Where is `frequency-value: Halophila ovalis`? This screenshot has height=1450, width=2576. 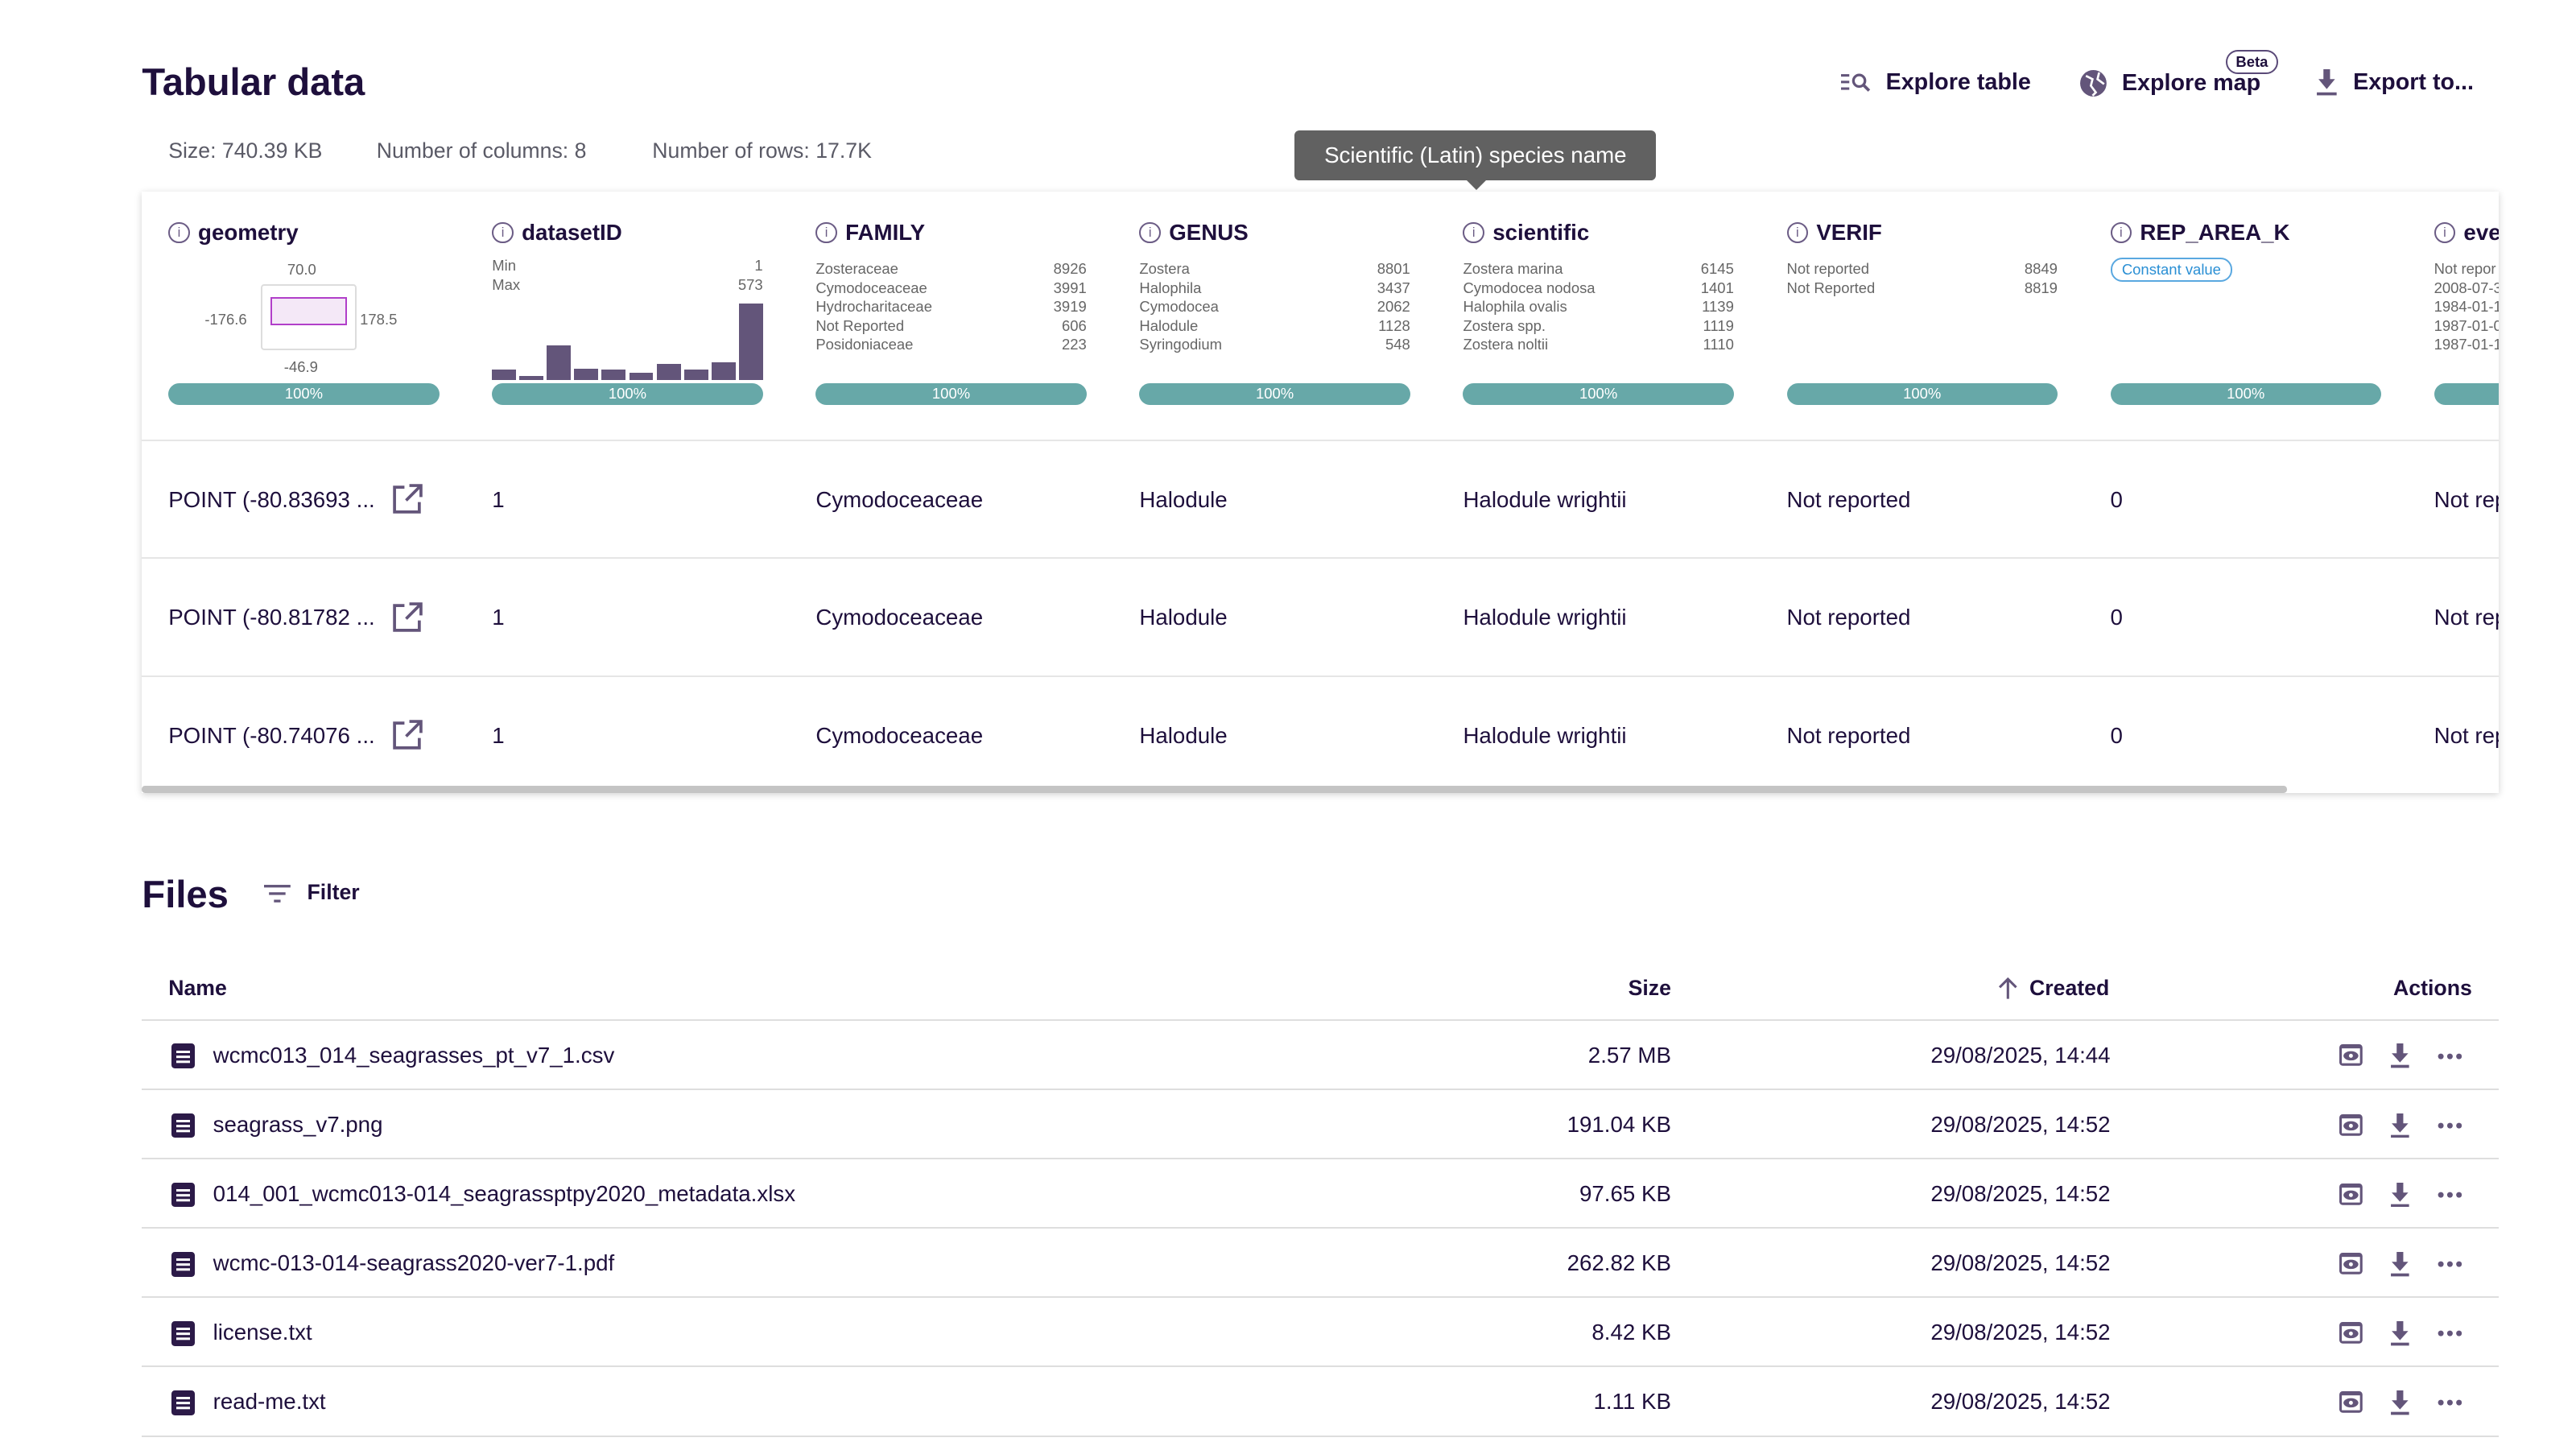 frequency-value: Halophila ovalis is located at coordinates (1515, 307).